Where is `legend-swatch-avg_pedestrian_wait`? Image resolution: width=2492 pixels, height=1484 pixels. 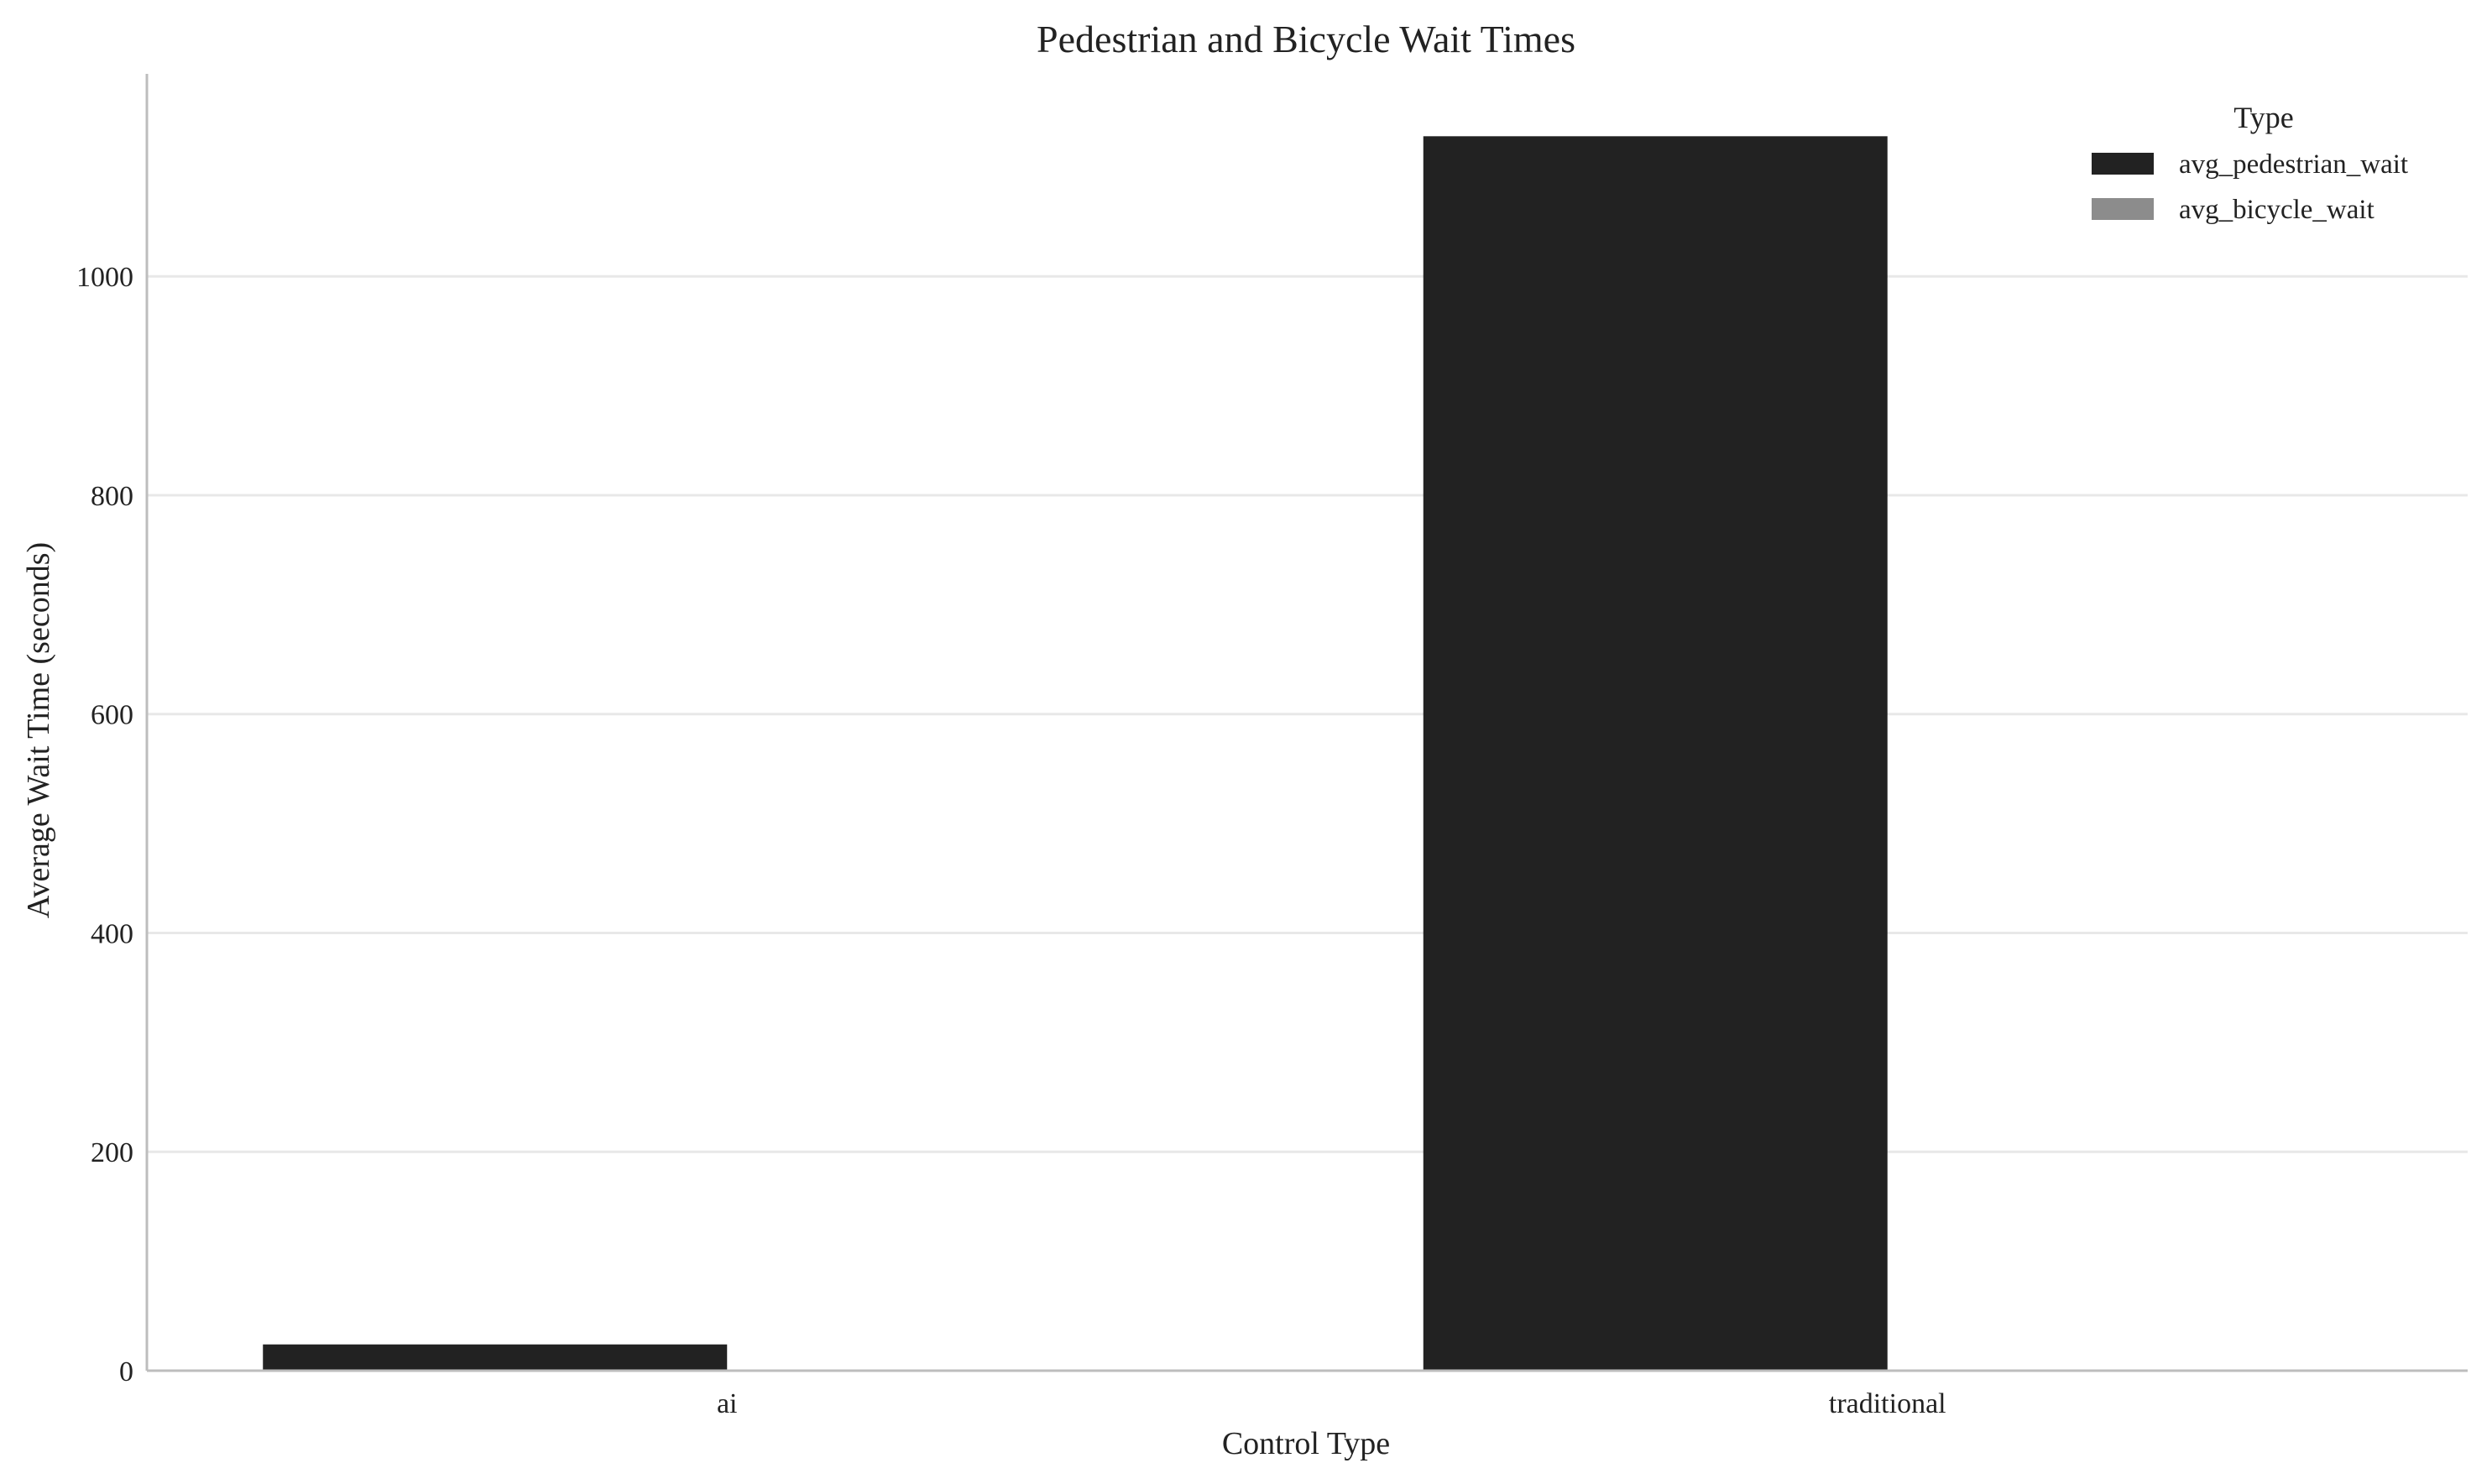 legend-swatch-avg_pedestrian_wait is located at coordinates (2123, 164).